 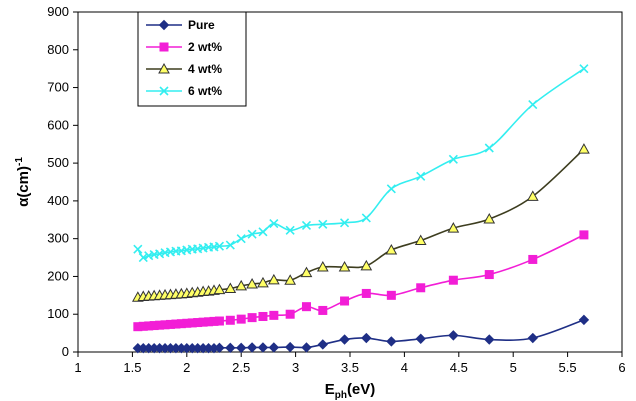 I want to click on legend-label: 6 wt%, so click(x=205, y=91).